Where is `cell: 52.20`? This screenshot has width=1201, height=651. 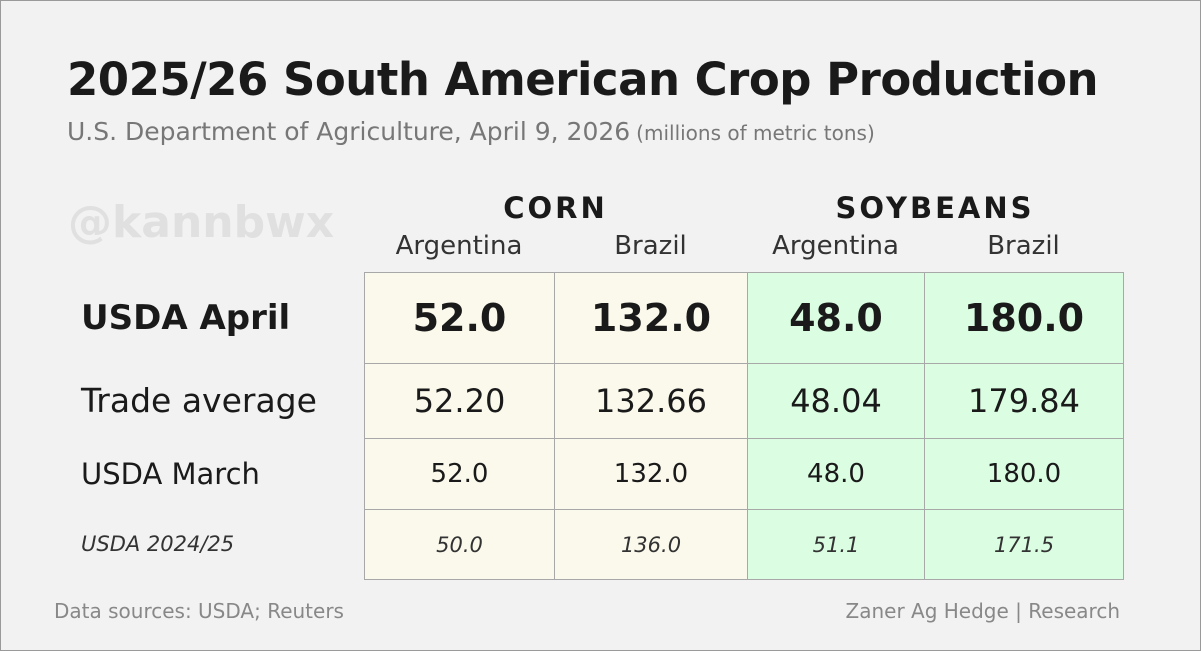
cell: 52.20 is located at coordinates (459, 401).